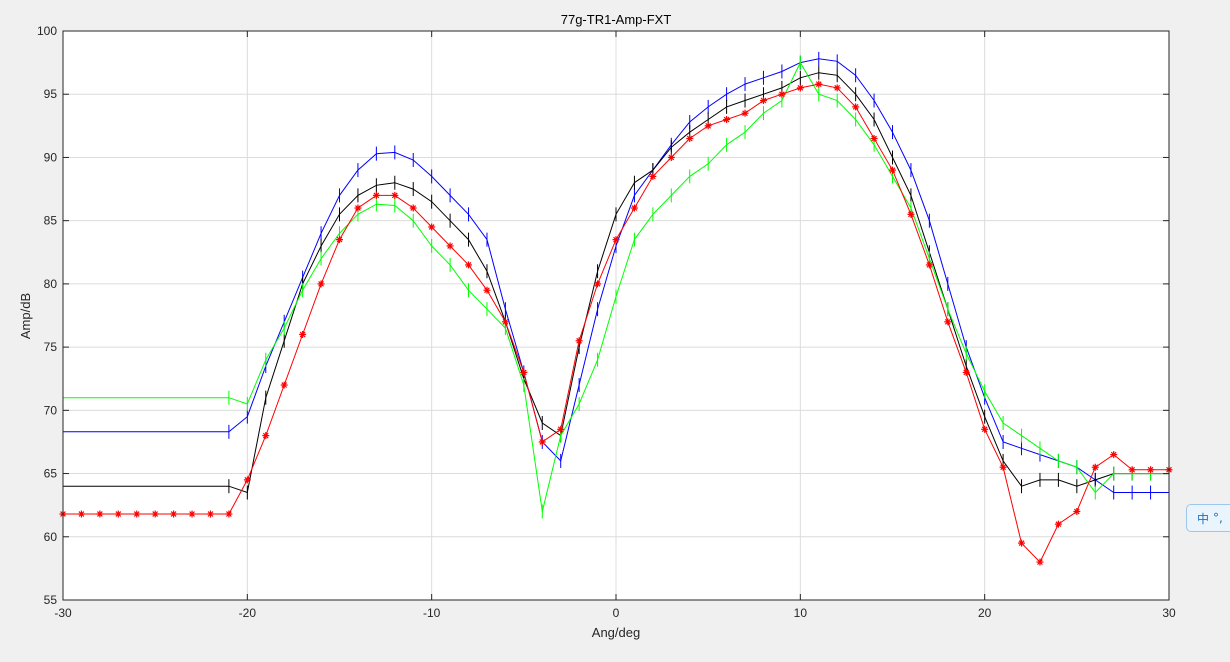 The image size is (1230, 662). What do you see at coordinates (616, 19) in the screenshot?
I see `chart-title: 77g-TR1-Amp-FXT` at bounding box center [616, 19].